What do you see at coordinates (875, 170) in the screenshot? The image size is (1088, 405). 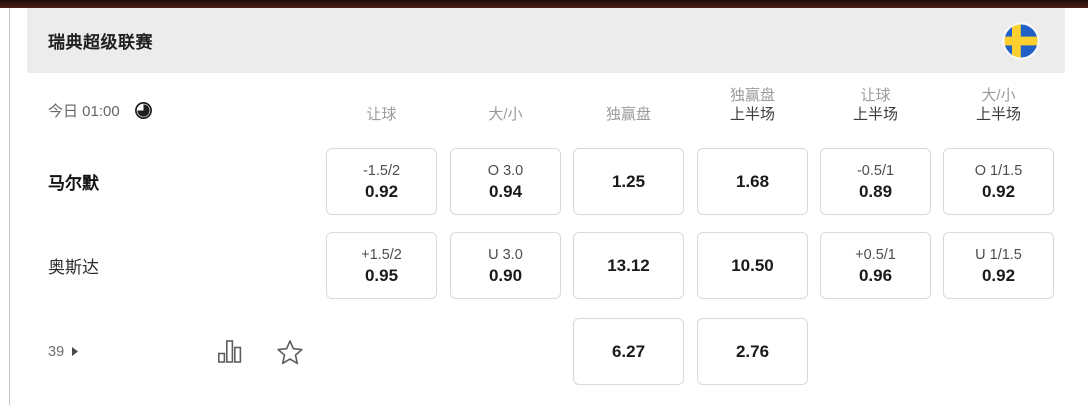 I see `odds-line: -0.5/1` at bounding box center [875, 170].